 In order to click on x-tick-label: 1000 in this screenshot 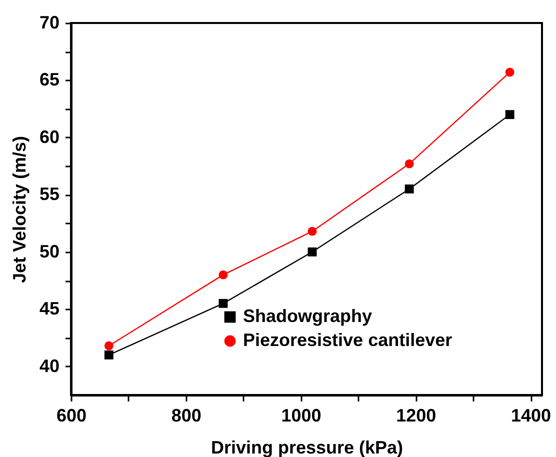, I will do `click(301, 416)`.